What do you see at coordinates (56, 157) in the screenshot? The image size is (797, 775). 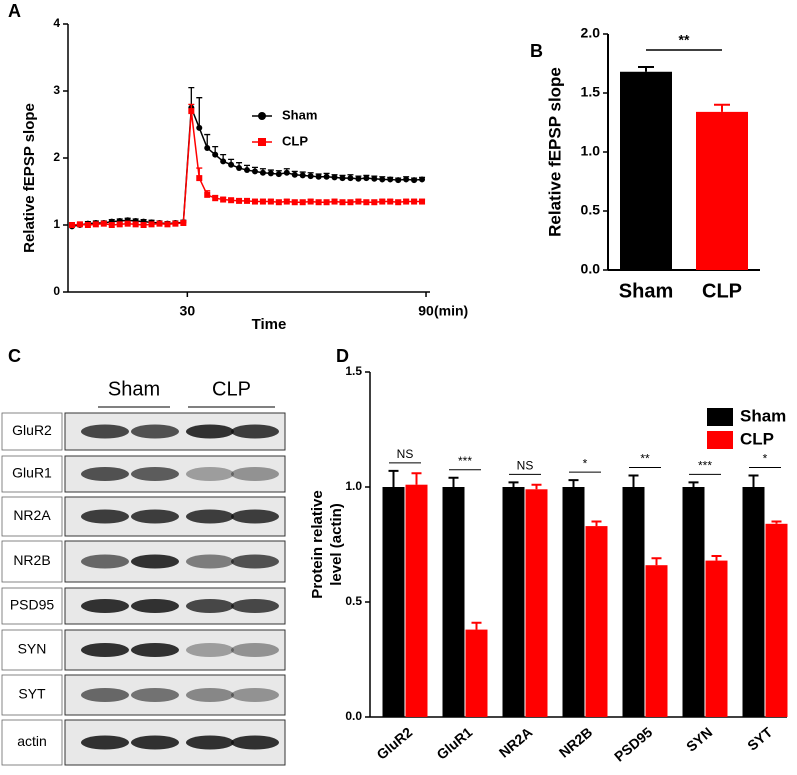 I see `y-tick-label: 2` at bounding box center [56, 157].